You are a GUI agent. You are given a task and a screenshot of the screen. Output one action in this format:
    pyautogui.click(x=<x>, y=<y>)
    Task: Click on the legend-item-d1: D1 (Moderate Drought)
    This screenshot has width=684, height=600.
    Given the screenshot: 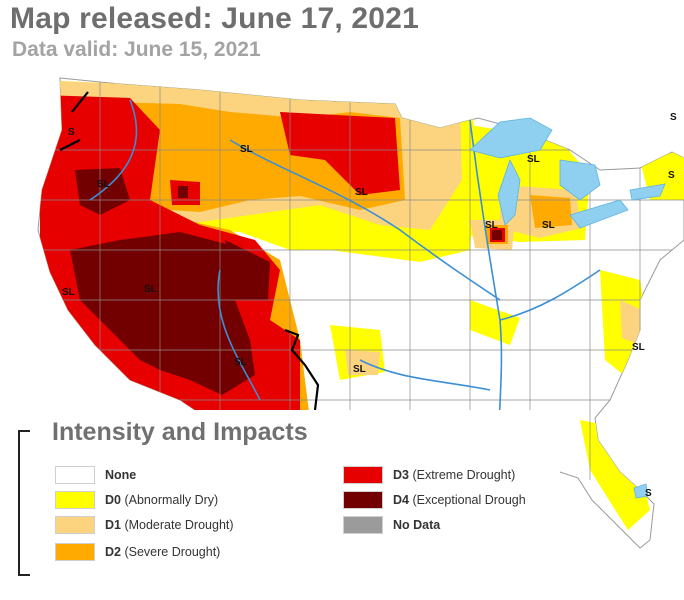 What is the action you would take?
    pyautogui.click(x=144, y=525)
    